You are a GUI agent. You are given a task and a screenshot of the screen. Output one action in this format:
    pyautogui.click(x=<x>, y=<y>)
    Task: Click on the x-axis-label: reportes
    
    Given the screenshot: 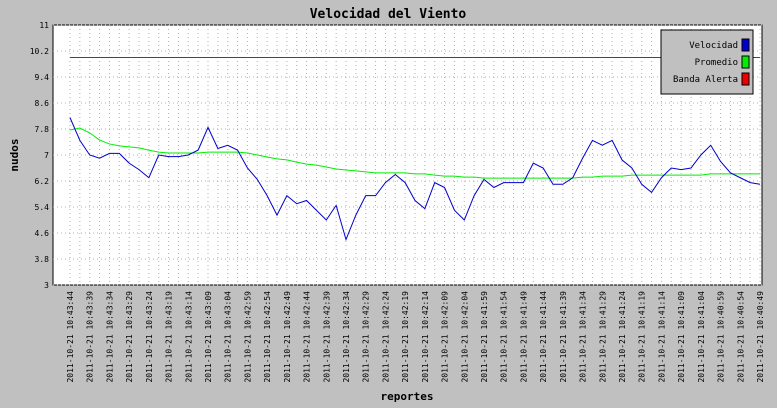 What is the action you would take?
    pyautogui.click(x=407, y=396)
    